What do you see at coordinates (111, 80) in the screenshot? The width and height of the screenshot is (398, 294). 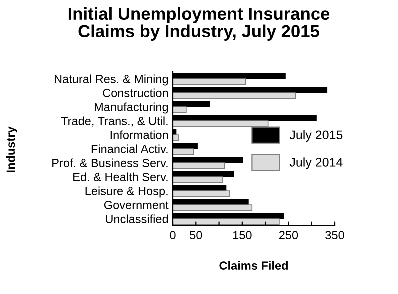 I see `y-tick-label: Natural Res. & Mining` at bounding box center [111, 80].